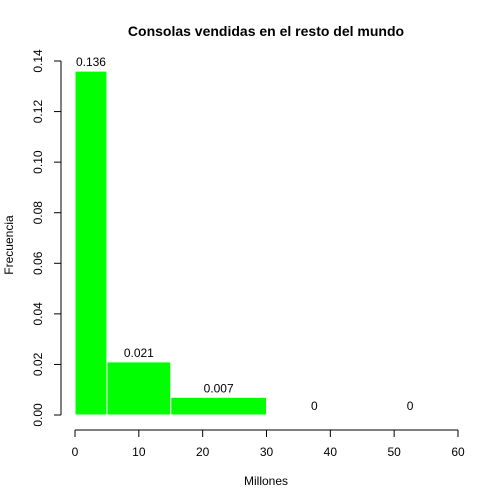 This screenshot has width=504, height=504. Describe the element at coordinates (9, 245) in the screenshot. I see `y-axis-label: Frecuencia` at that location.